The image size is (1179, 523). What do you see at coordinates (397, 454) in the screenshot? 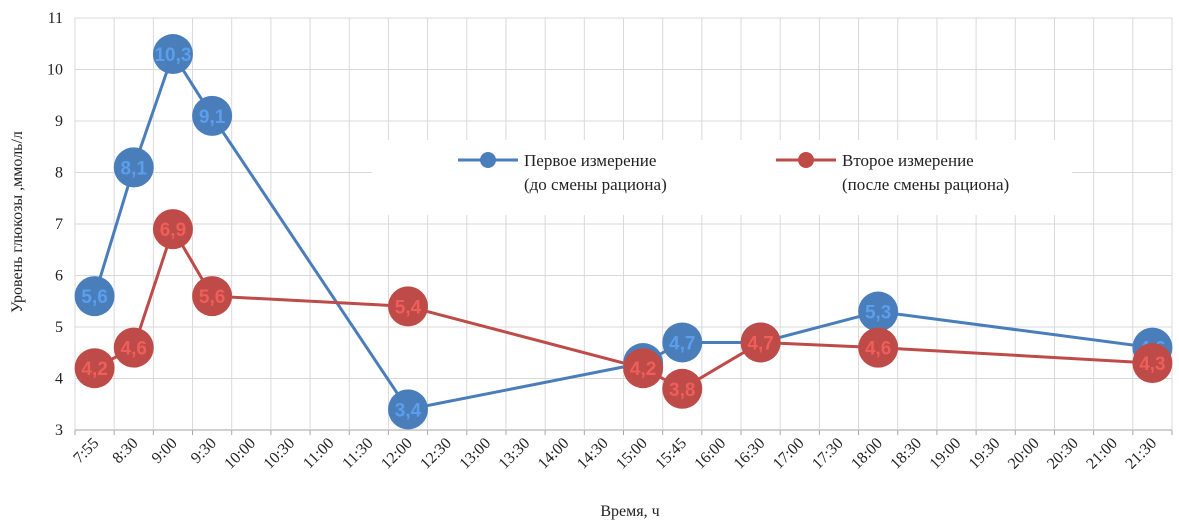
I see `x-tick-label: 12:00` at bounding box center [397, 454].